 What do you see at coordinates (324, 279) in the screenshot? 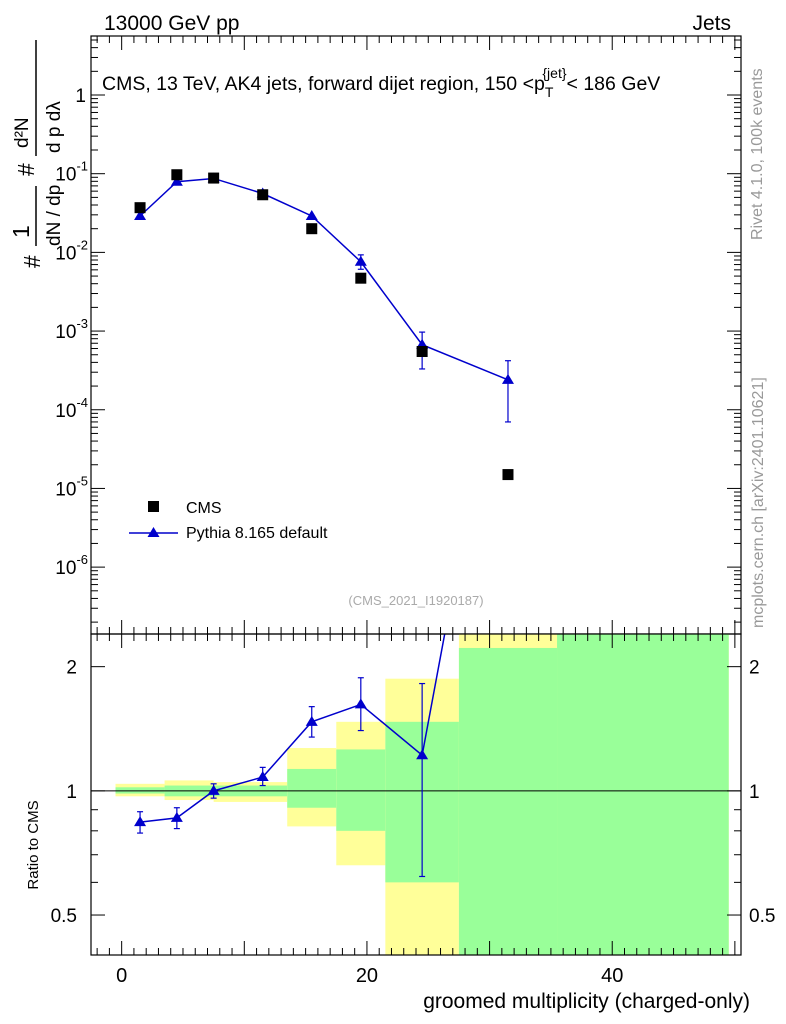
I see `pythia-line` at bounding box center [324, 279].